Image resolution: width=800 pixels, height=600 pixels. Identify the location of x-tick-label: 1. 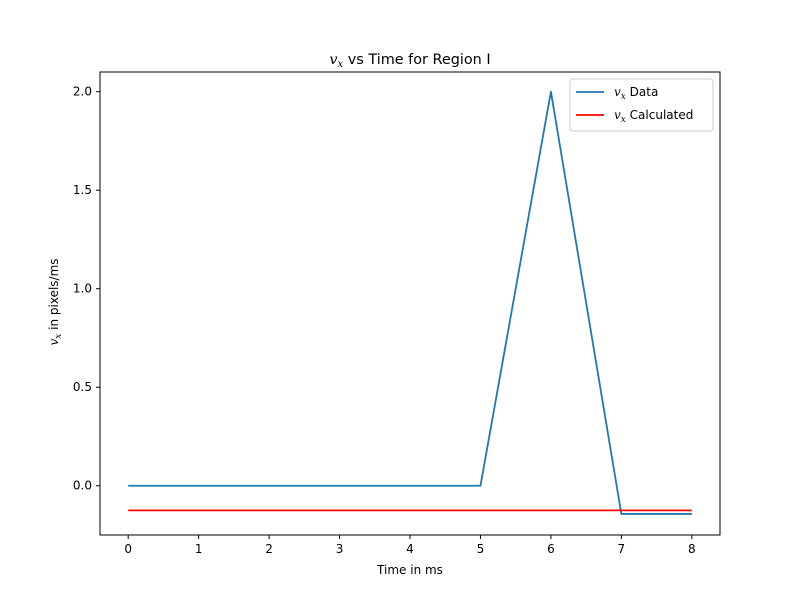
(199, 549).